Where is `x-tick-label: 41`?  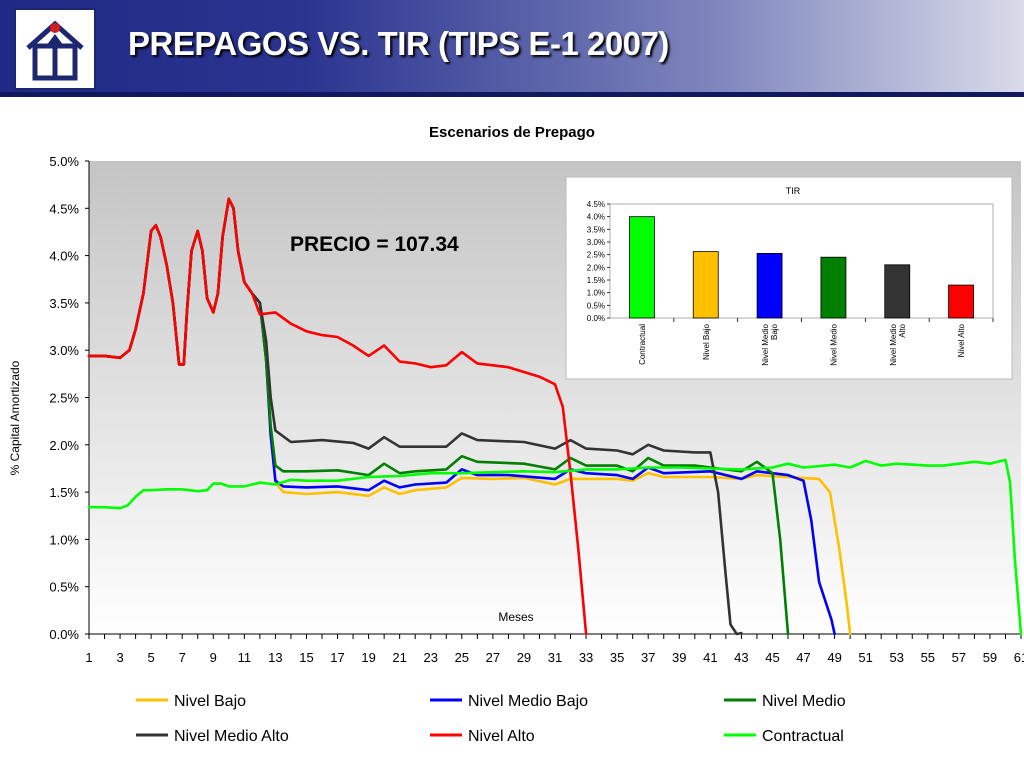 x-tick-label: 41 is located at coordinates (710, 657).